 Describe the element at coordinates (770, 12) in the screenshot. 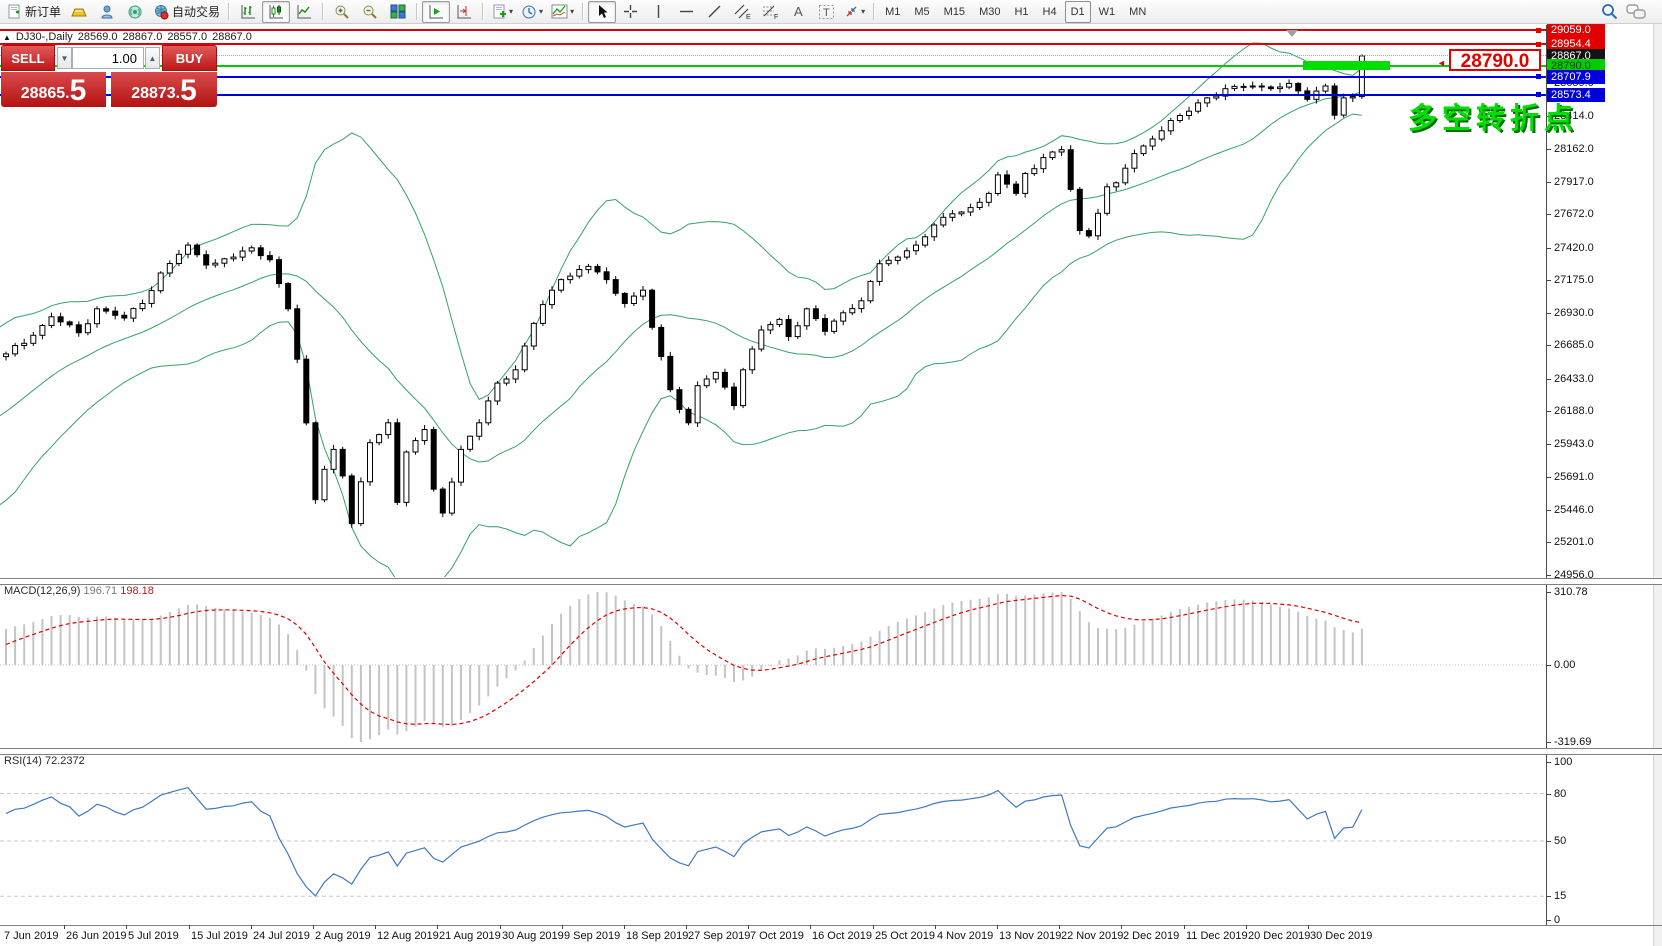

I see `fibonacci-tool-button: F` at that location.